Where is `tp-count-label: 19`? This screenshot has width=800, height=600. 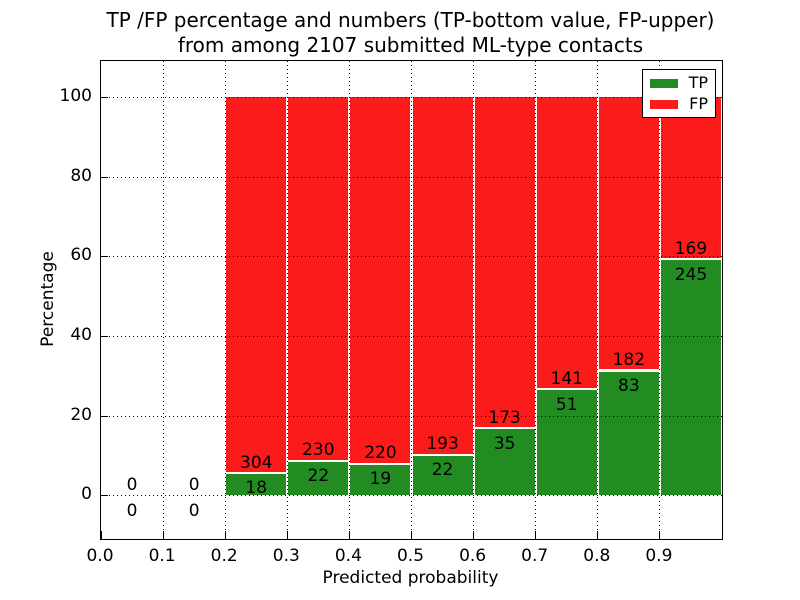
tp-count-label: 19 is located at coordinates (380, 479).